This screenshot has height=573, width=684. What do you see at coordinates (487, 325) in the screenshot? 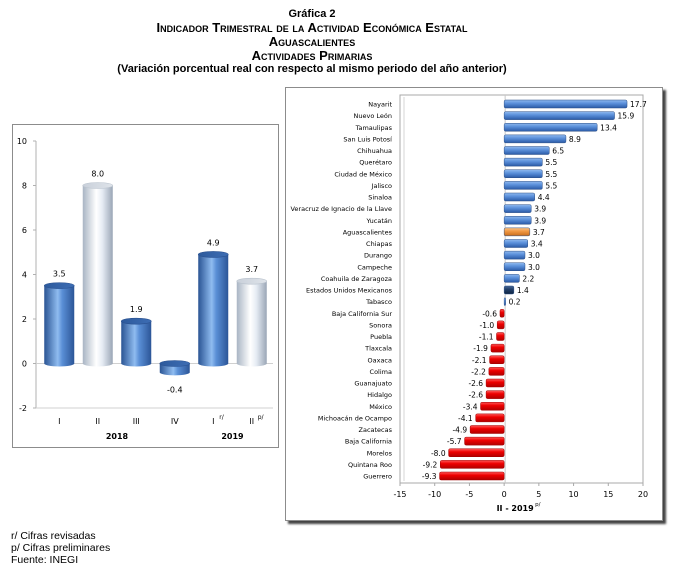
I see `data-label: -1.0` at bounding box center [487, 325].